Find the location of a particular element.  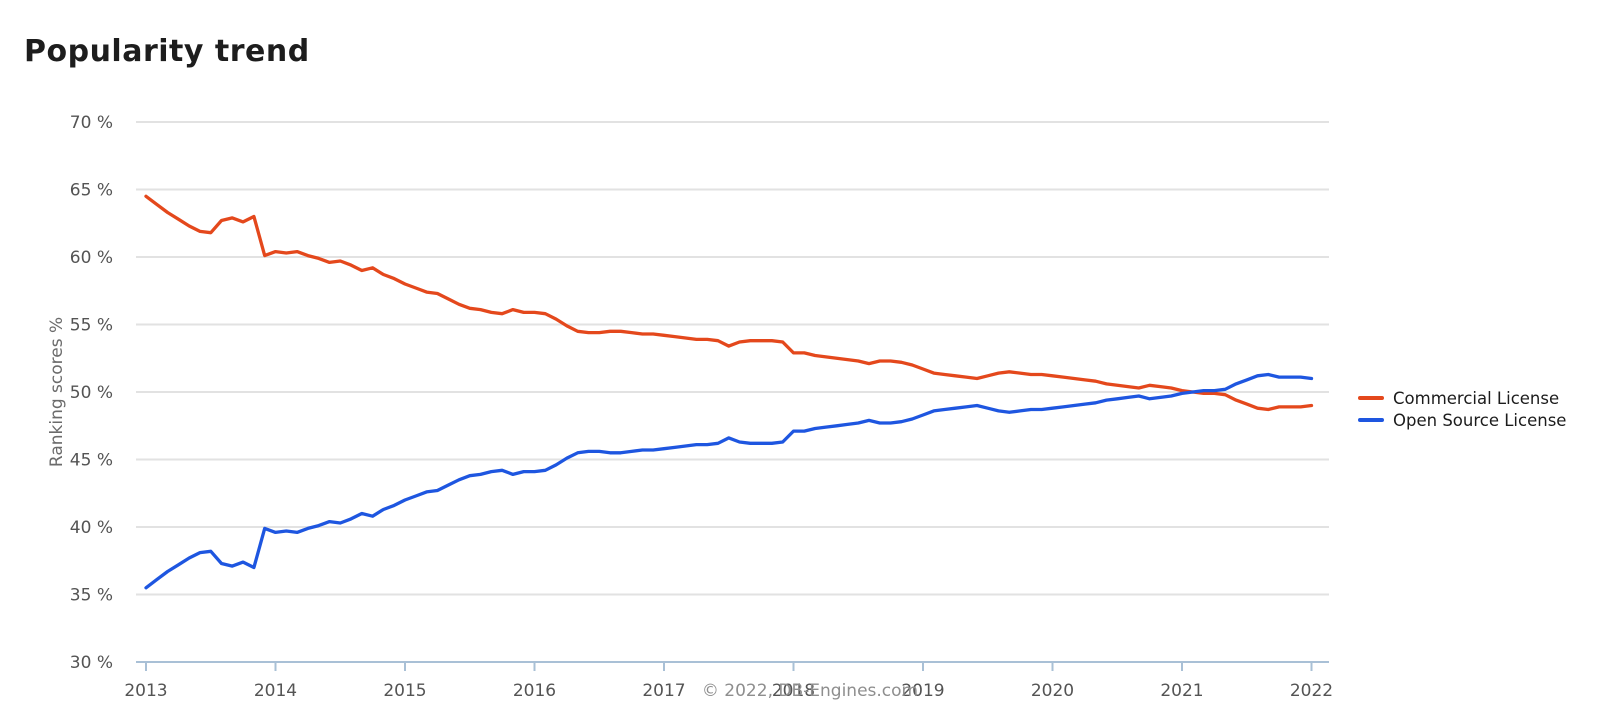

x-axis-tick-label: 2018 is located at coordinates (793, 691).